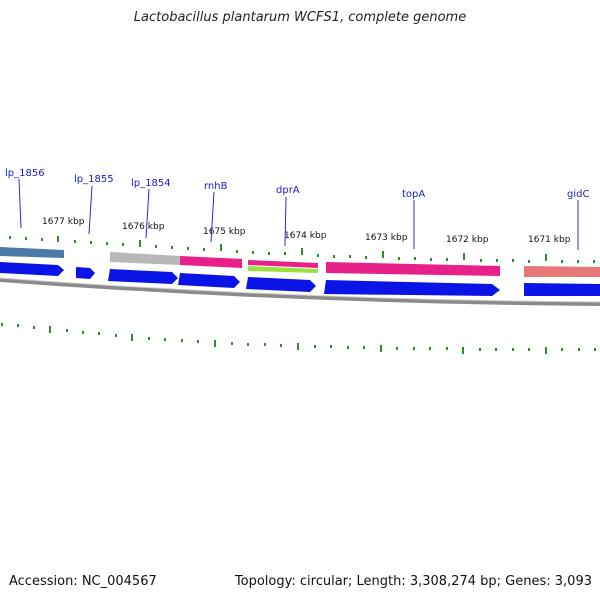 Image resolution: width=600 pixels, height=600 pixels. Describe the element at coordinates (285, 221) in the screenshot. I see `leader-line-dprA` at that location.